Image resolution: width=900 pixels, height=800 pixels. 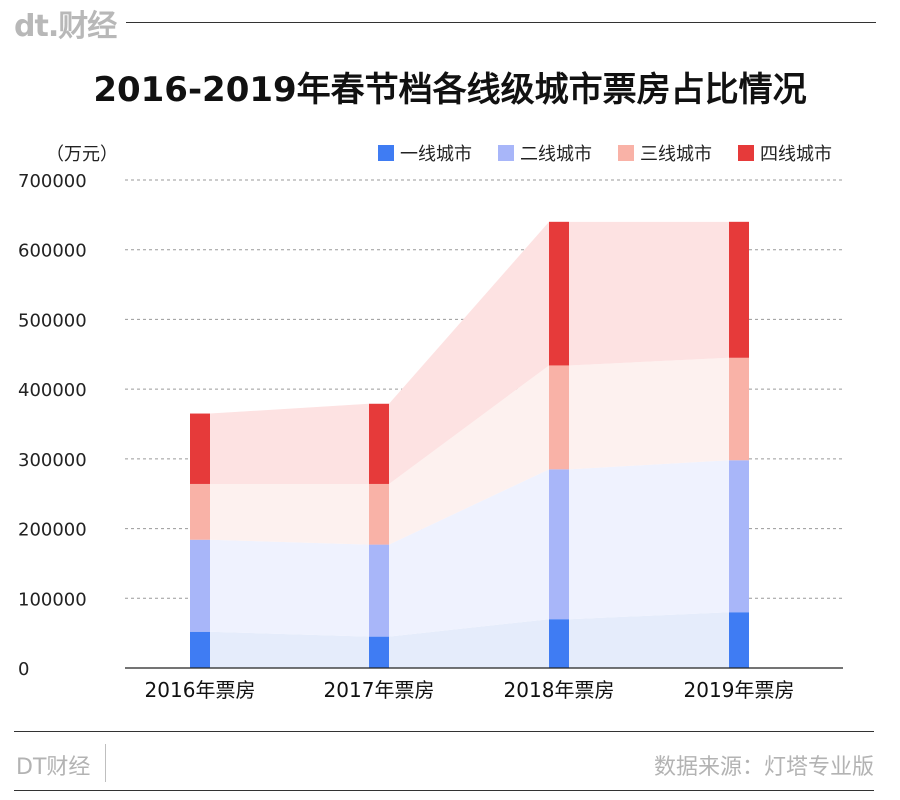 What do you see at coordinates (52, 251) in the screenshot?
I see `y-tick-label: 600000` at bounding box center [52, 251].